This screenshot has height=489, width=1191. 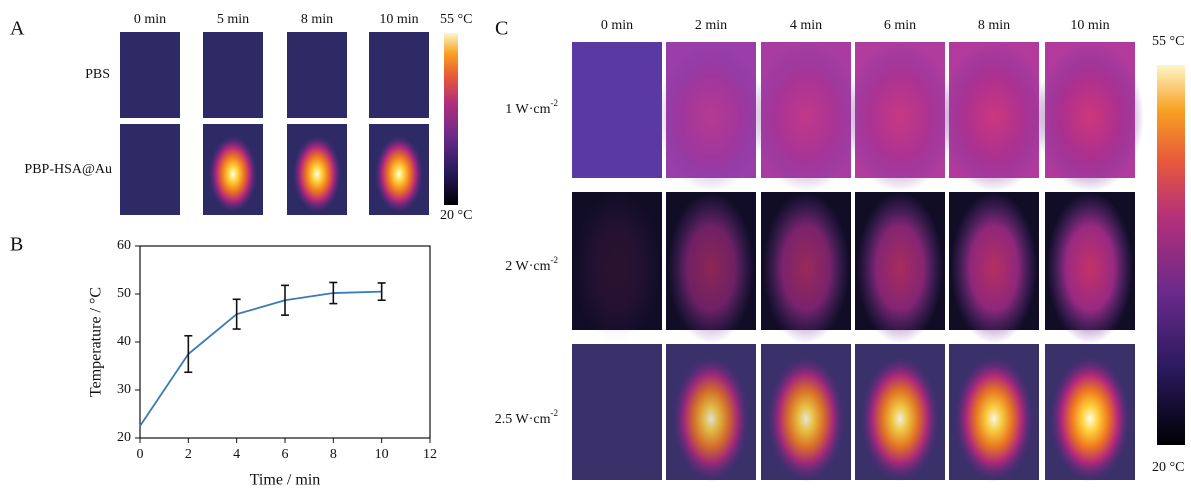 I want to click on data-line, so click(x=260, y=358).